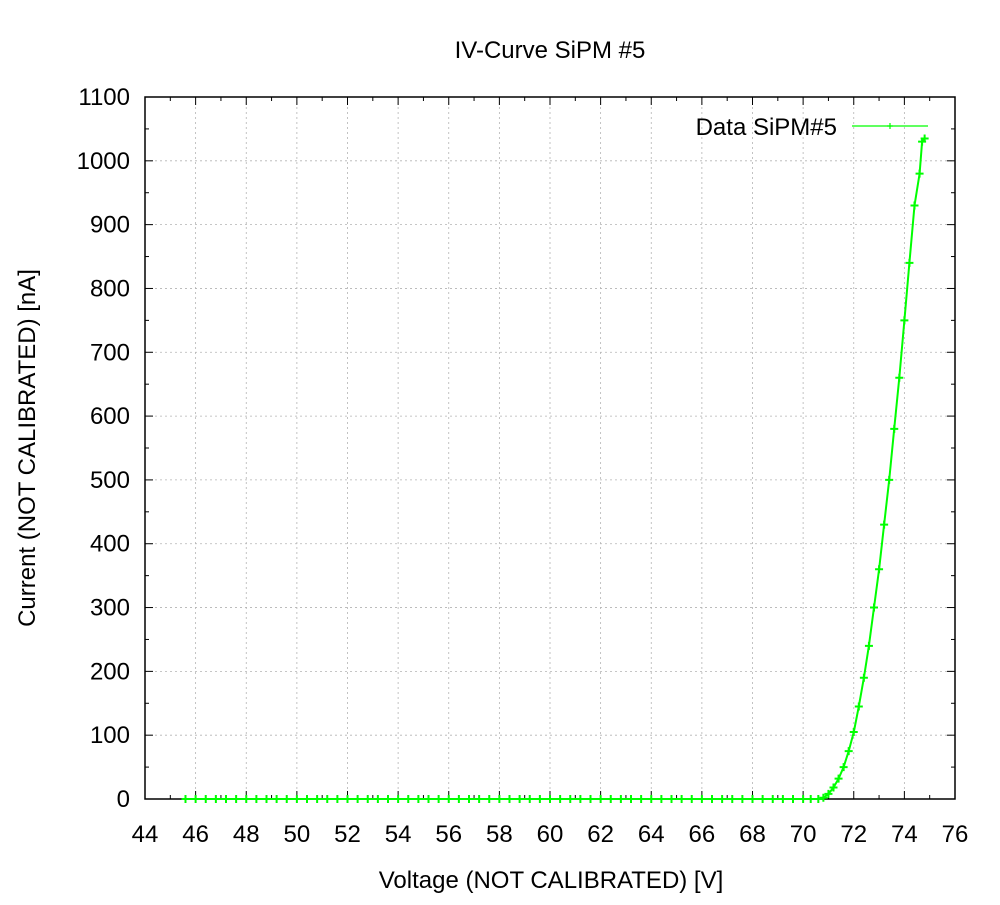 The height and width of the screenshot is (905, 1000). Describe the element at coordinates (550, 50) in the screenshot. I see `chart-title: IV-Curve SiPM #5` at that location.